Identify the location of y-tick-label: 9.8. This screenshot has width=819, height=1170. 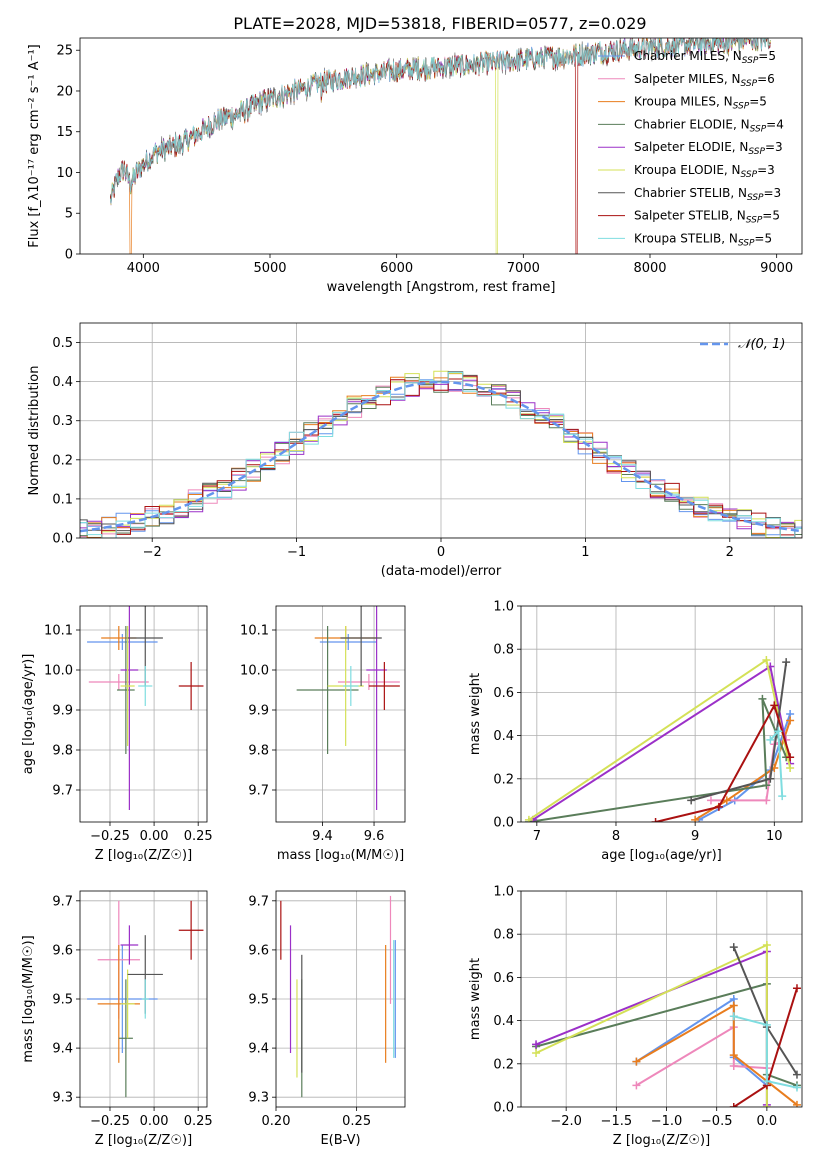
(258, 751).